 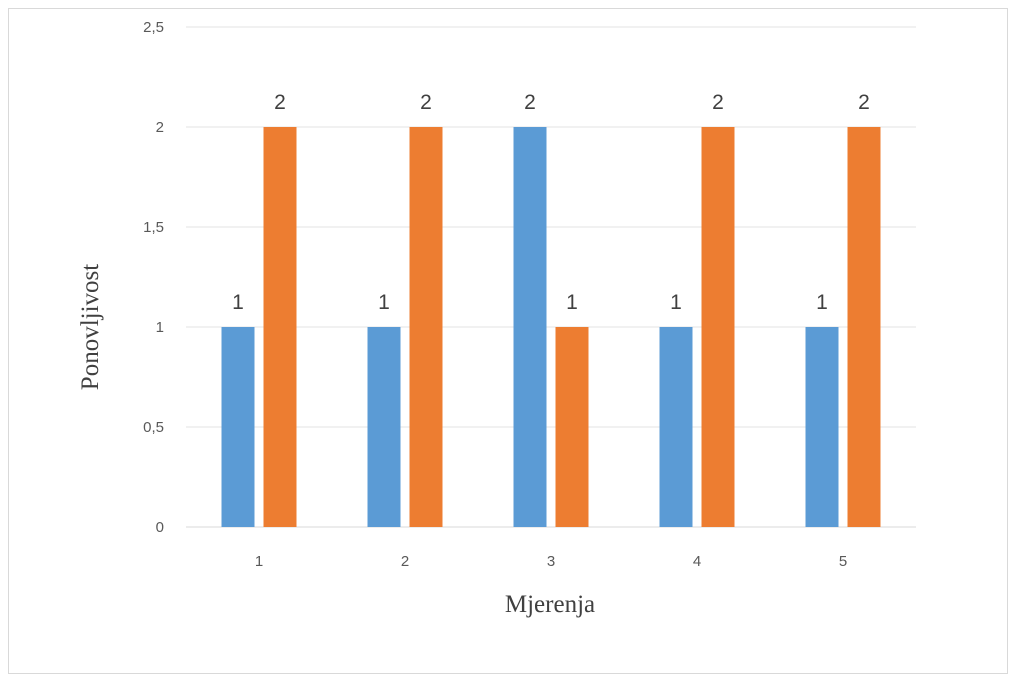 I want to click on y-tick-label: 0,5, so click(x=153, y=427).